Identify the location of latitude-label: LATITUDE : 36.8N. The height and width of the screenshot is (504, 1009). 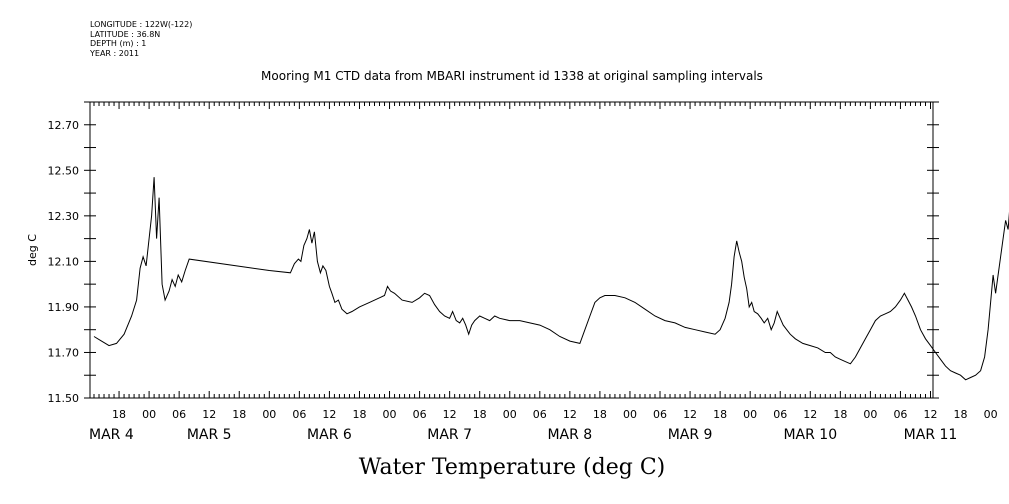
(125, 34).